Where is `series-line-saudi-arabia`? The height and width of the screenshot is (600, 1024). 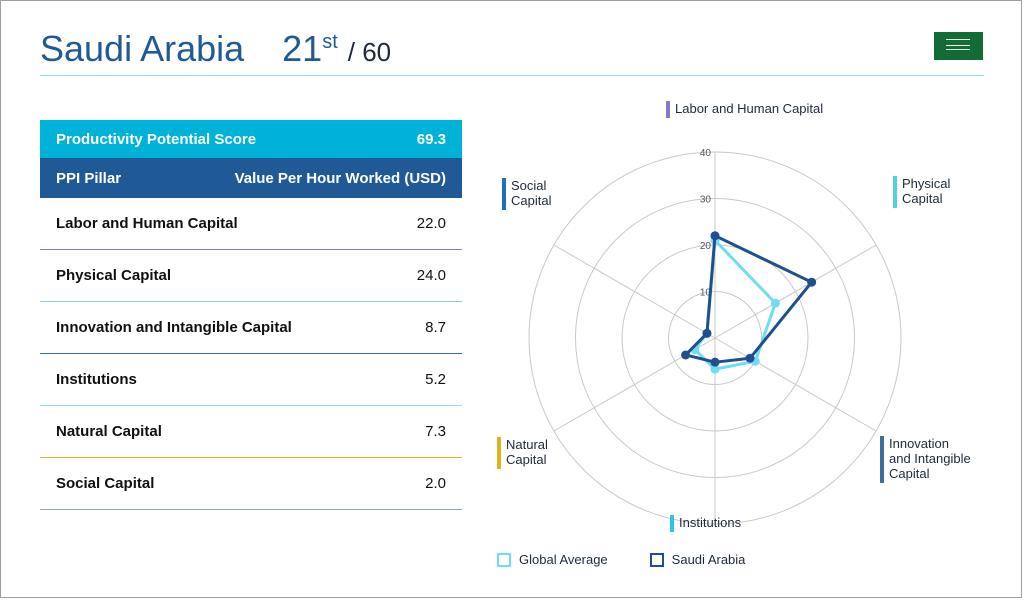
series-line-saudi-arabia is located at coordinates (749, 299).